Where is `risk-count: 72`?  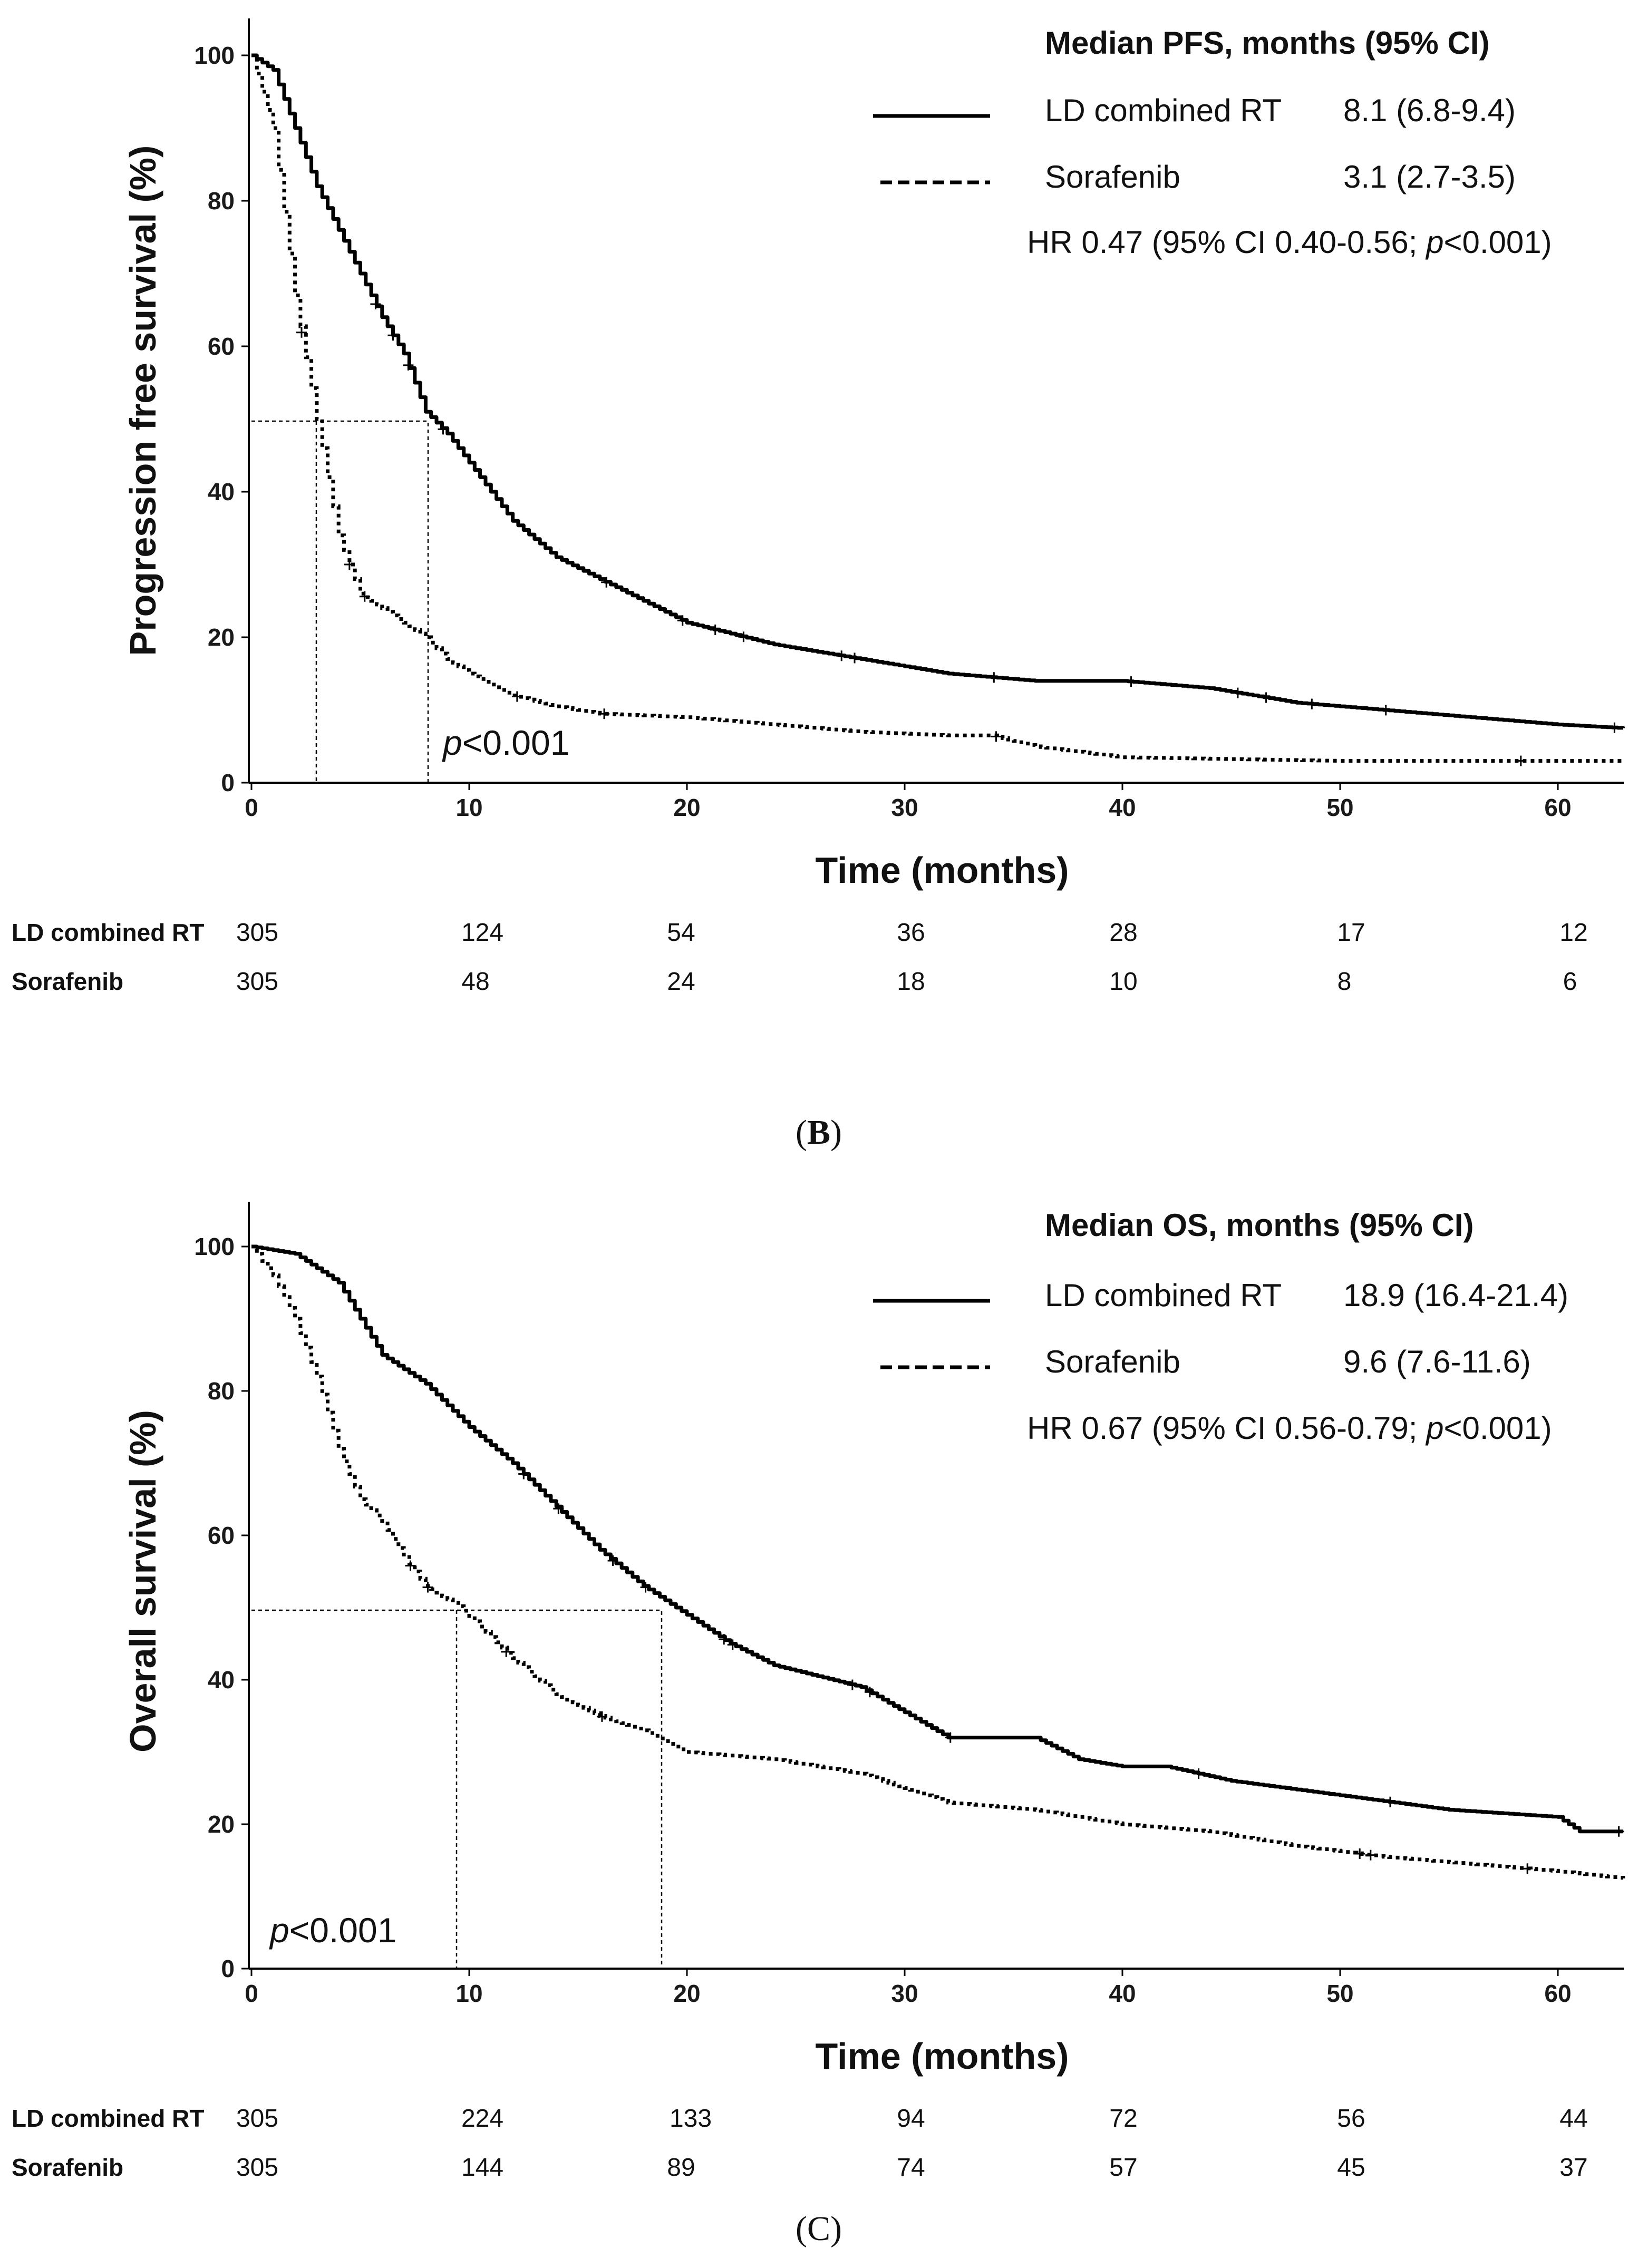 risk-count: 72 is located at coordinates (1123, 2119).